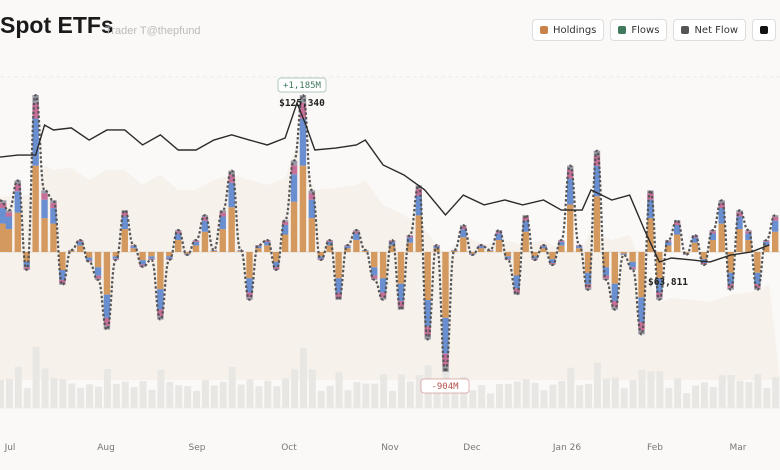 The height and width of the screenshot is (470, 780). What do you see at coordinates (197, 448) in the screenshot?
I see `x-tick-label: Sep` at bounding box center [197, 448].